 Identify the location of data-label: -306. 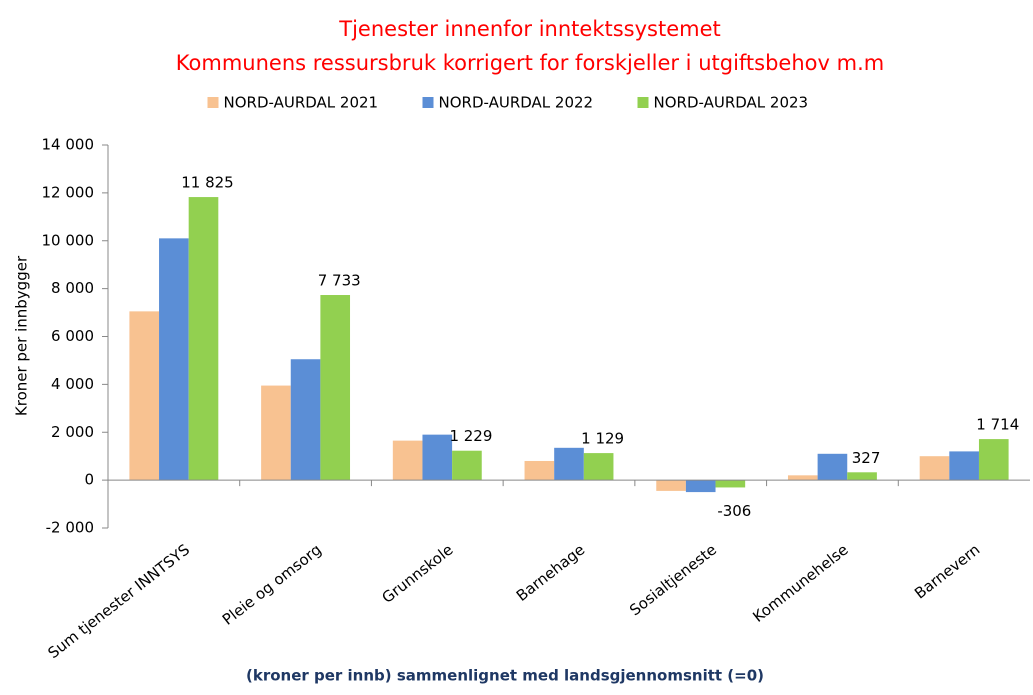
(734, 511).